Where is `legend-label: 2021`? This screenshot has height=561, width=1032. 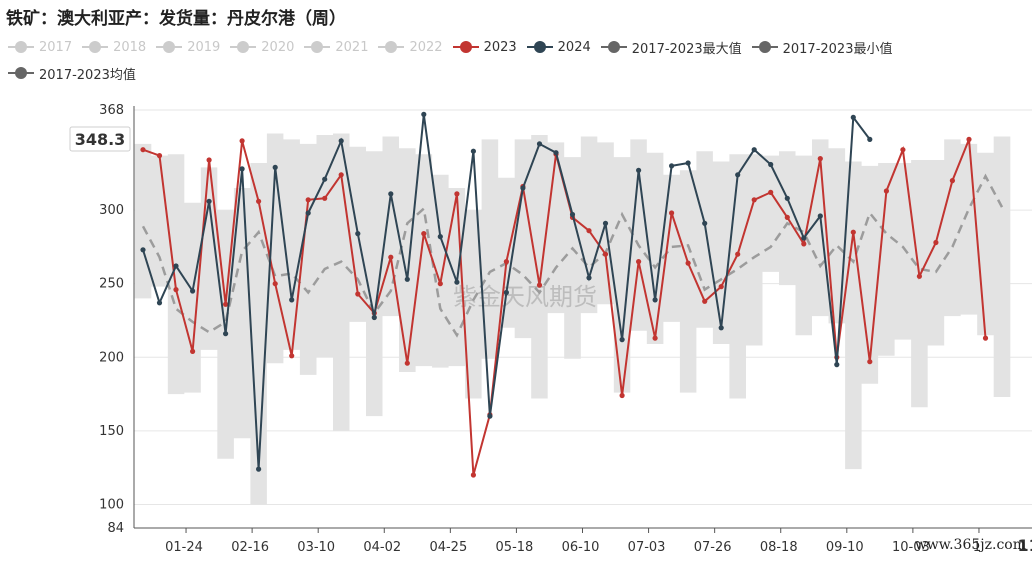 legend-label: 2021 is located at coordinates (352, 47).